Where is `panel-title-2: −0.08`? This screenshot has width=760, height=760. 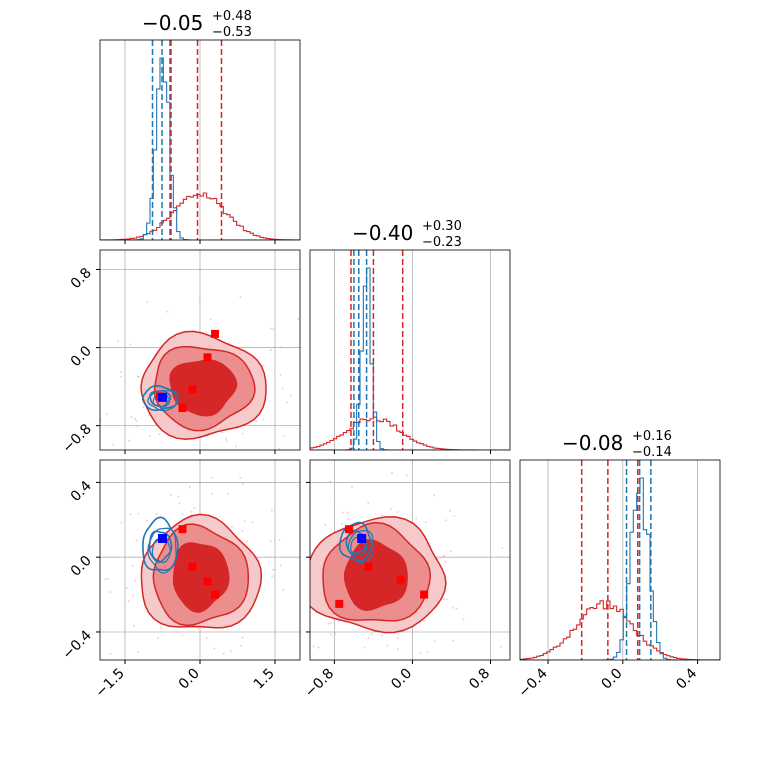 panel-title-2: −0.08 is located at coordinates (592, 443).